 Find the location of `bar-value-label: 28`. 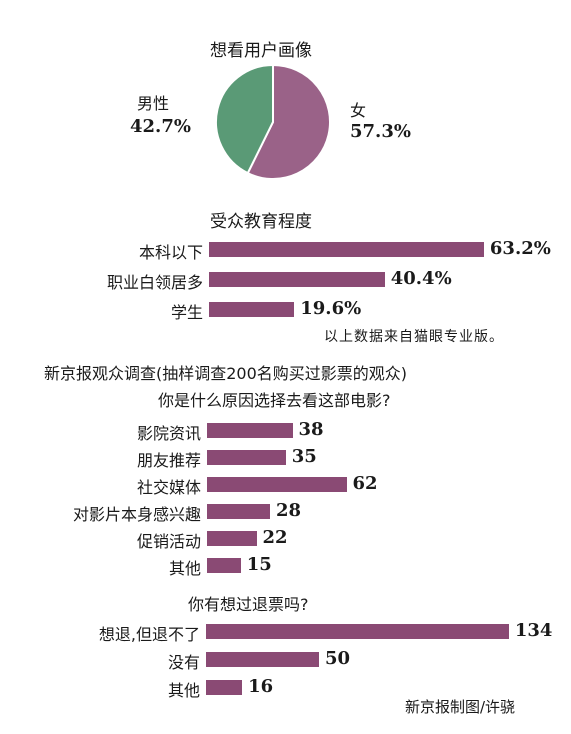

bar-value-label: 28 is located at coordinates (289, 510).